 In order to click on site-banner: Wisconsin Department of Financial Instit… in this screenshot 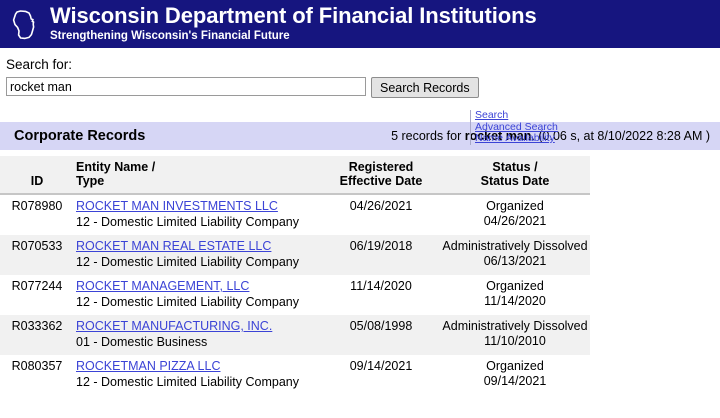, I will do `click(360, 24)`.